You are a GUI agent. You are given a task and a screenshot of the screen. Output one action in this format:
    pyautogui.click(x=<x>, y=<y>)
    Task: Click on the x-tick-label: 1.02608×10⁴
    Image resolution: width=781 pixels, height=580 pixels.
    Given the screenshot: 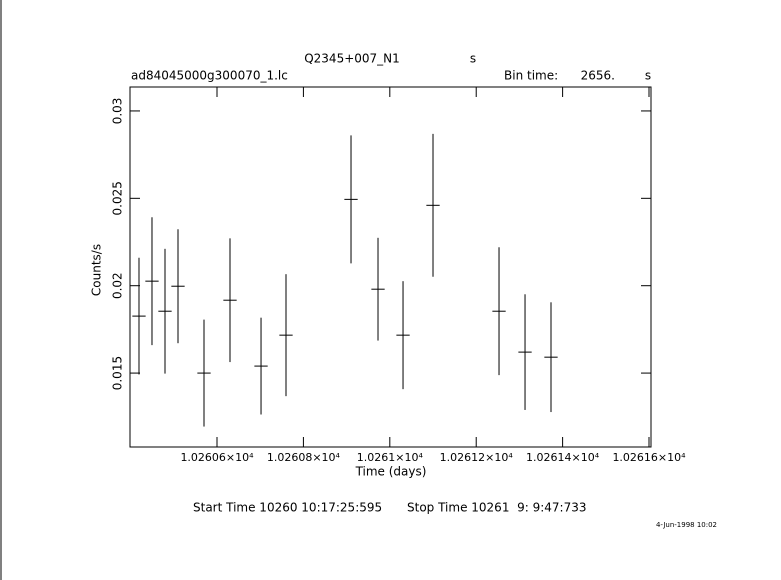 What is the action you would take?
    pyautogui.click(x=304, y=457)
    